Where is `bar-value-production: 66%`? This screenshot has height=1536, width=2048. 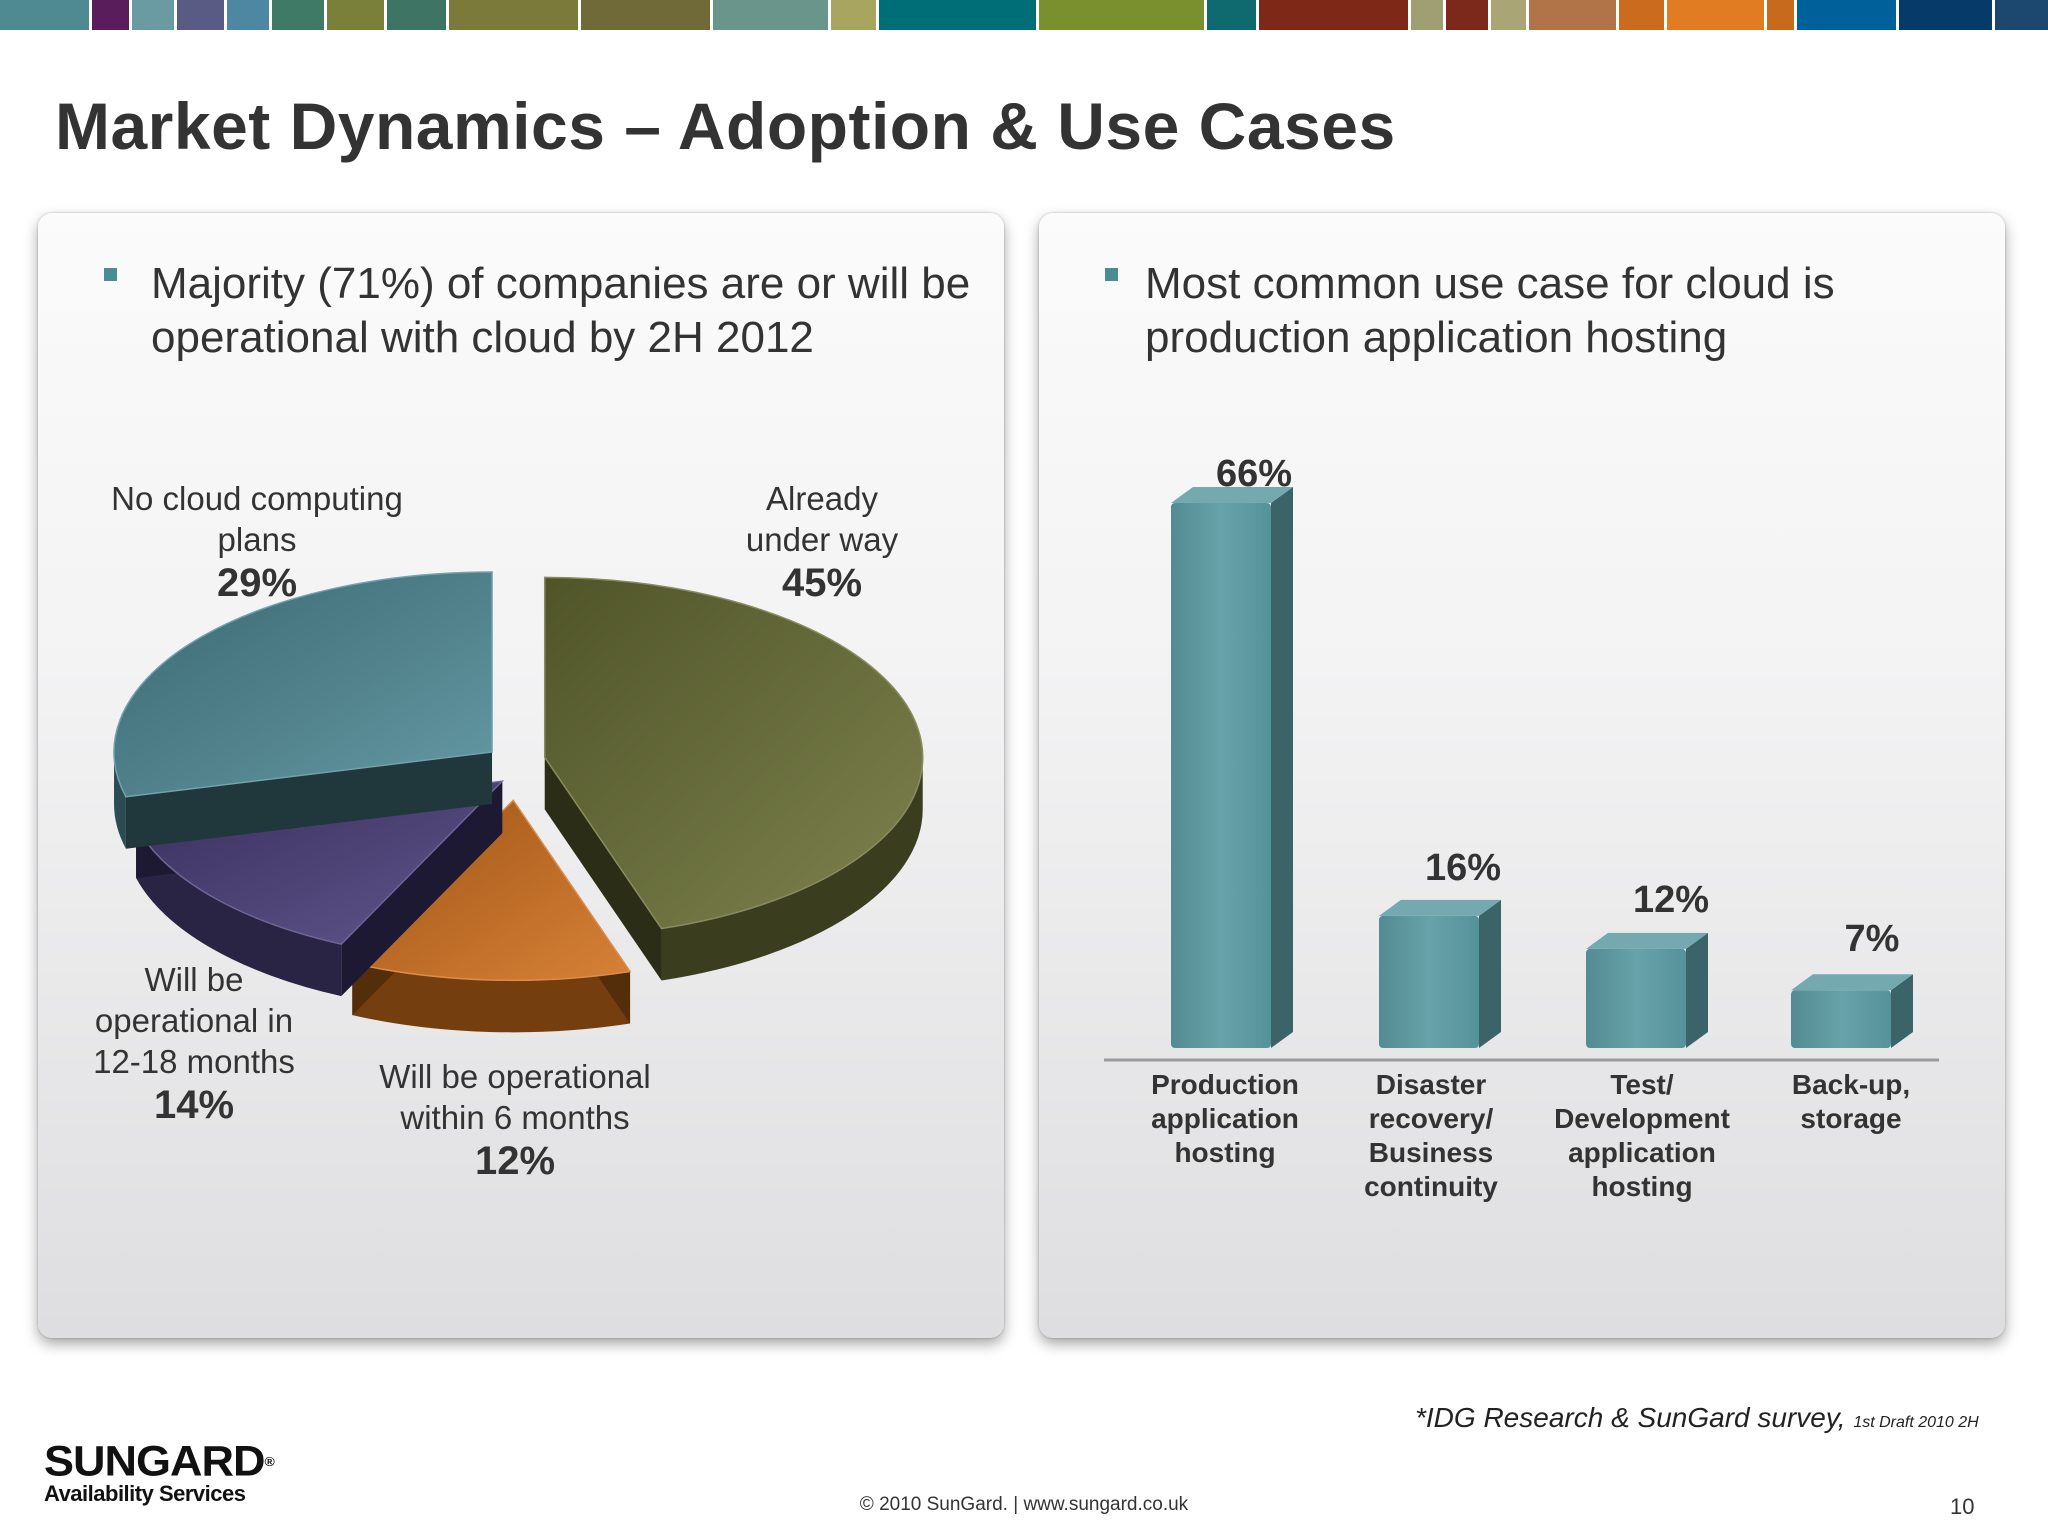
bar-value-production: 66% is located at coordinates (1254, 474).